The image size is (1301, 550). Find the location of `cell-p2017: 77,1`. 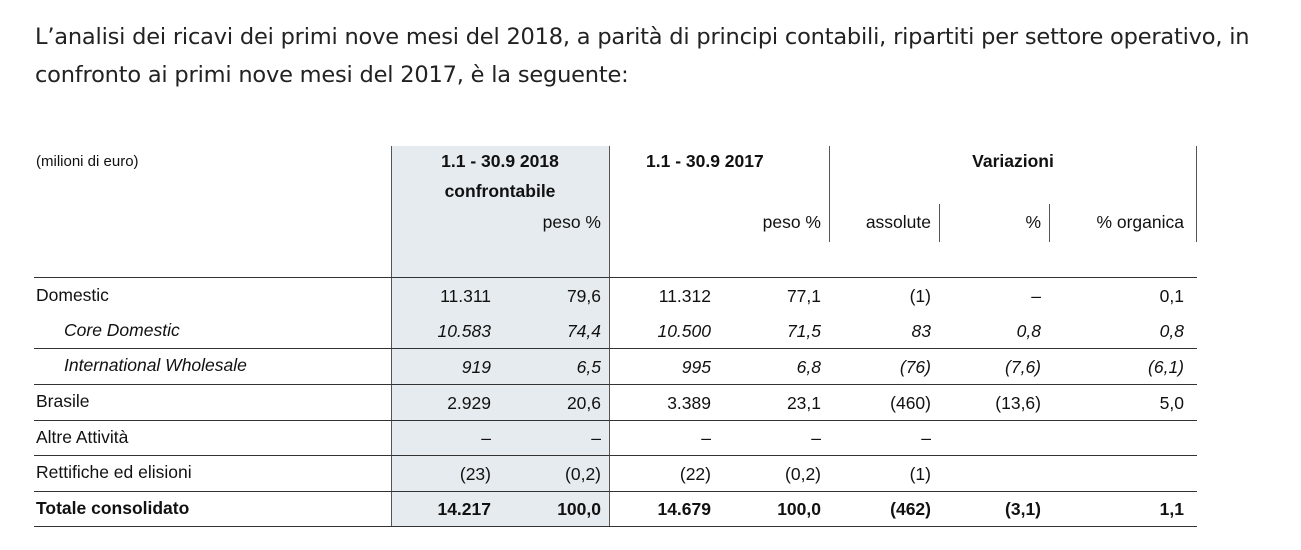

cell-p2017: 77,1 is located at coordinates (803, 296).